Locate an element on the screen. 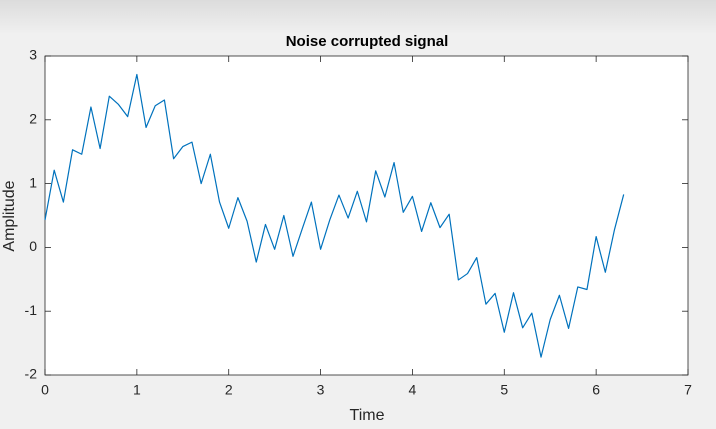 This screenshot has width=716, height=429. x-tick-label: 2 is located at coordinates (229, 390).